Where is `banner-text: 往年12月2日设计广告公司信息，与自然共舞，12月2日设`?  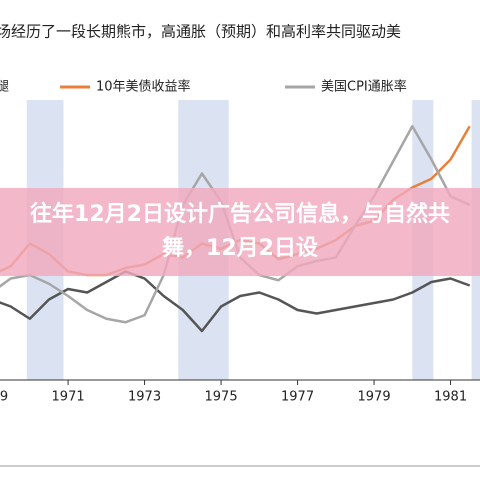
banner-text: 往年12月2日设计广告公司信息，与自然共舞，12月2日设 is located at coordinates (240, 231).